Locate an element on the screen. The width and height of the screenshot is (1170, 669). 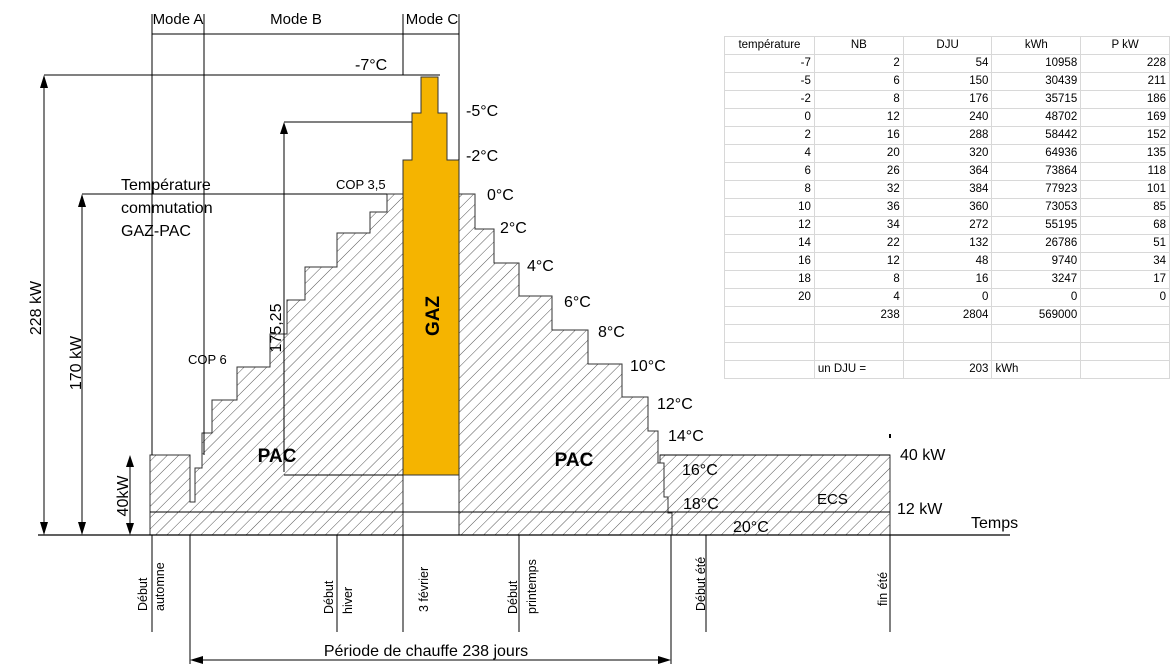
table-cell: 55195 is located at coordinates (1036, 225).